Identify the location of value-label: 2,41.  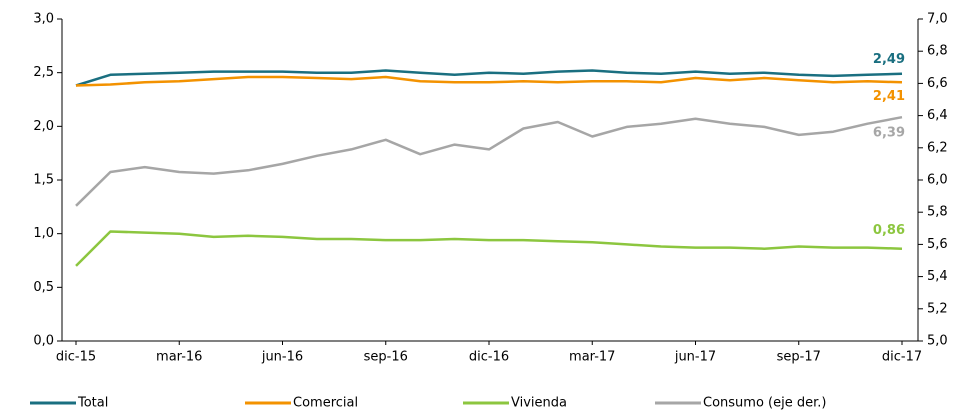
(889, 96).